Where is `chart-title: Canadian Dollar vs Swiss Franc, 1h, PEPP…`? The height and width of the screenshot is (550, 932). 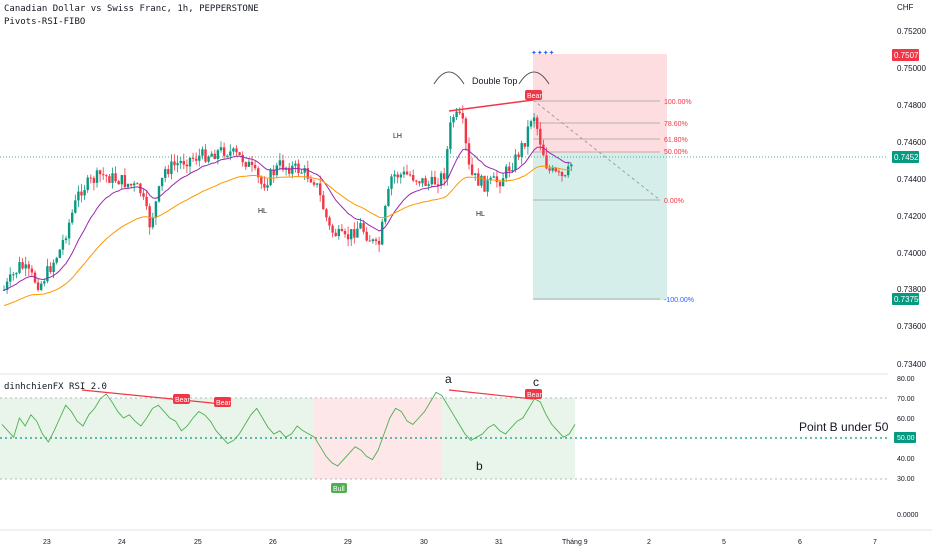
chart-title: Canadian Dollar vs Swiss Franc, 1h, PEPP… is located at coordinates (131, 9).